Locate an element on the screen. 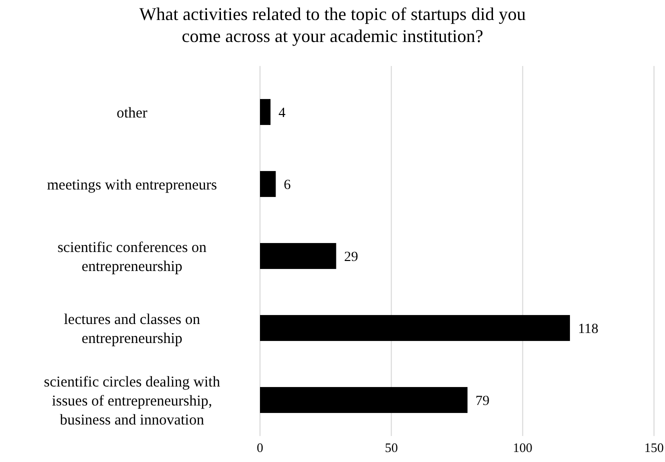 The image size is (665, 462). x-tick-label: 0 is located at coordinates (260, 447).